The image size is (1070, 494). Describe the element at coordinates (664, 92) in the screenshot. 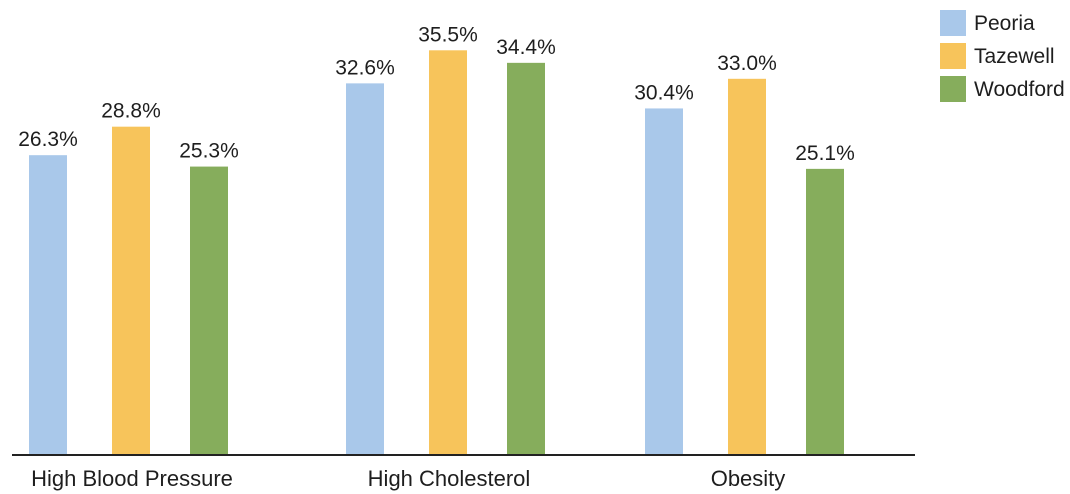

I see `data-label-peoria-obesity: 30.4%` at that location.